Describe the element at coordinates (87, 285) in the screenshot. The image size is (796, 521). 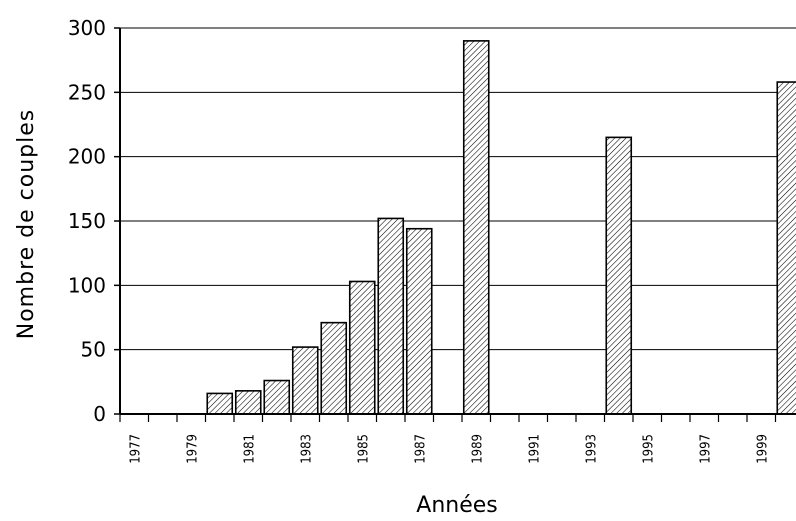
I see `y-tick-label: 100` at that location.